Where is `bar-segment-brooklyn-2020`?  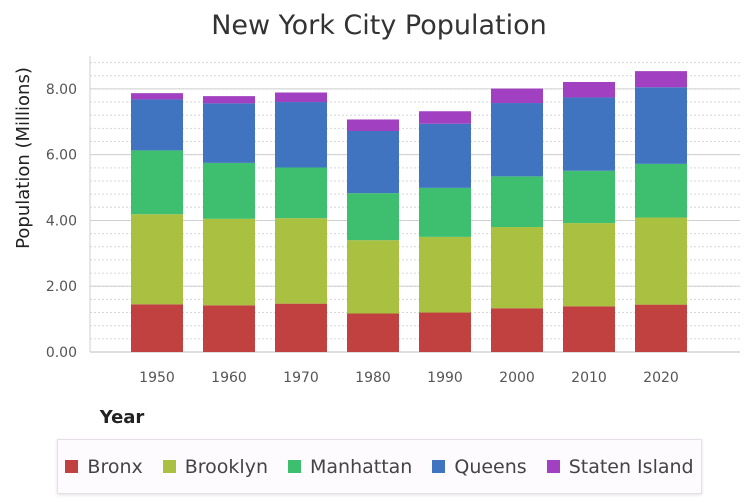 bar-segment-brooklyn-2020 is located at coordinates (661, 261).